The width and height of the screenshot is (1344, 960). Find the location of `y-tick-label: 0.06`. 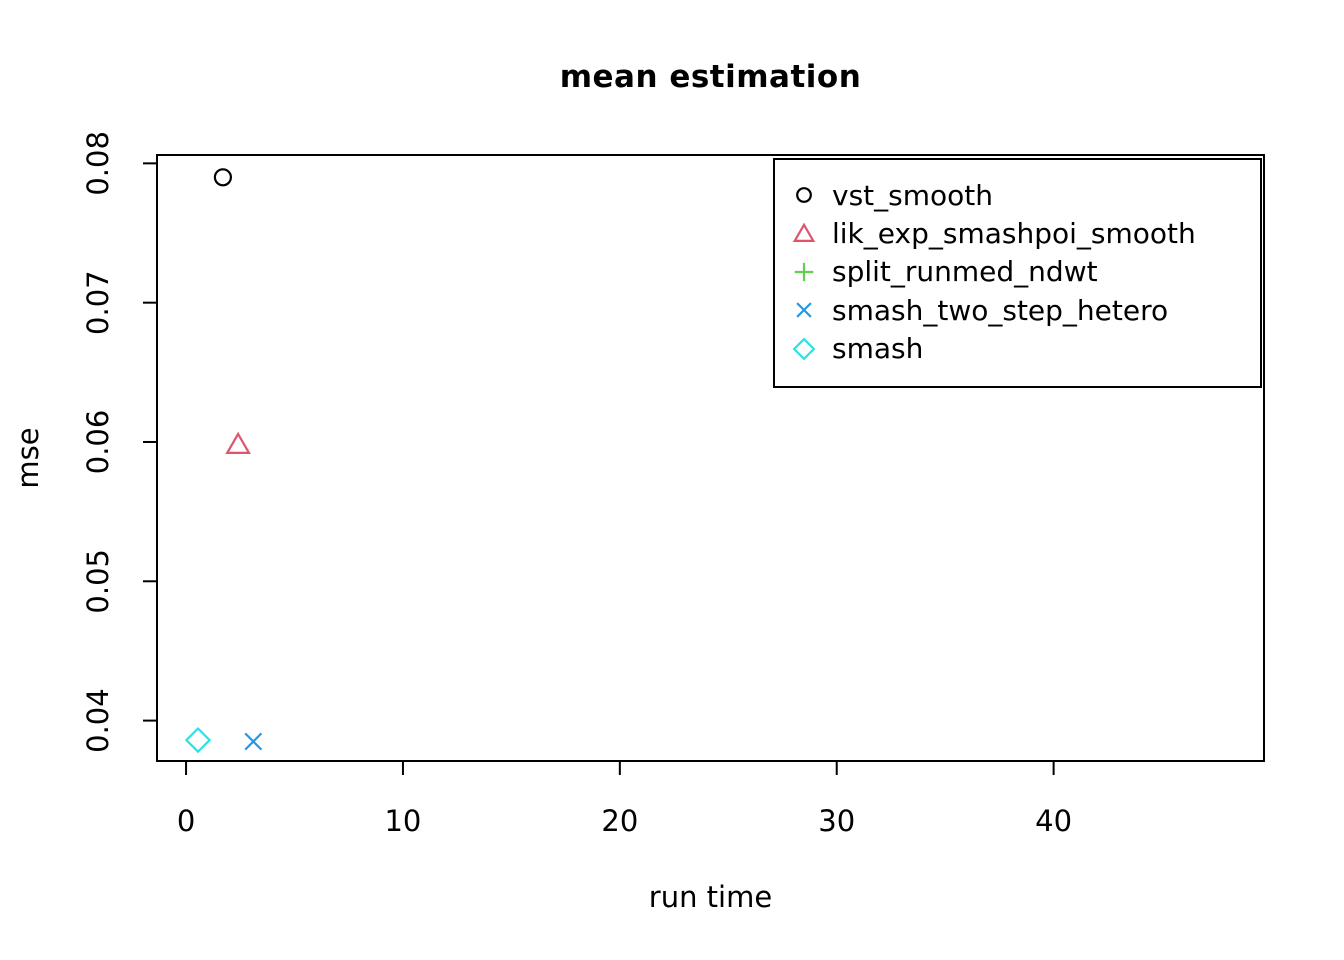

y-tick-label: 0.06 is located at coordinates (98, 442).